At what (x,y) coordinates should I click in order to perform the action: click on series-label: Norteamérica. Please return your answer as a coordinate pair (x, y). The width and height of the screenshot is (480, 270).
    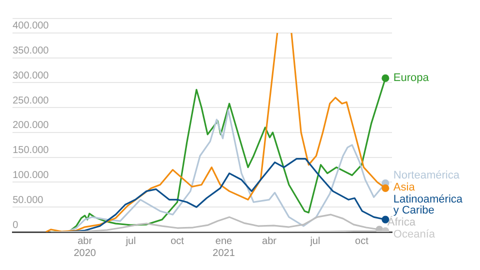
    Looking at the image, I should click on (426, 176).